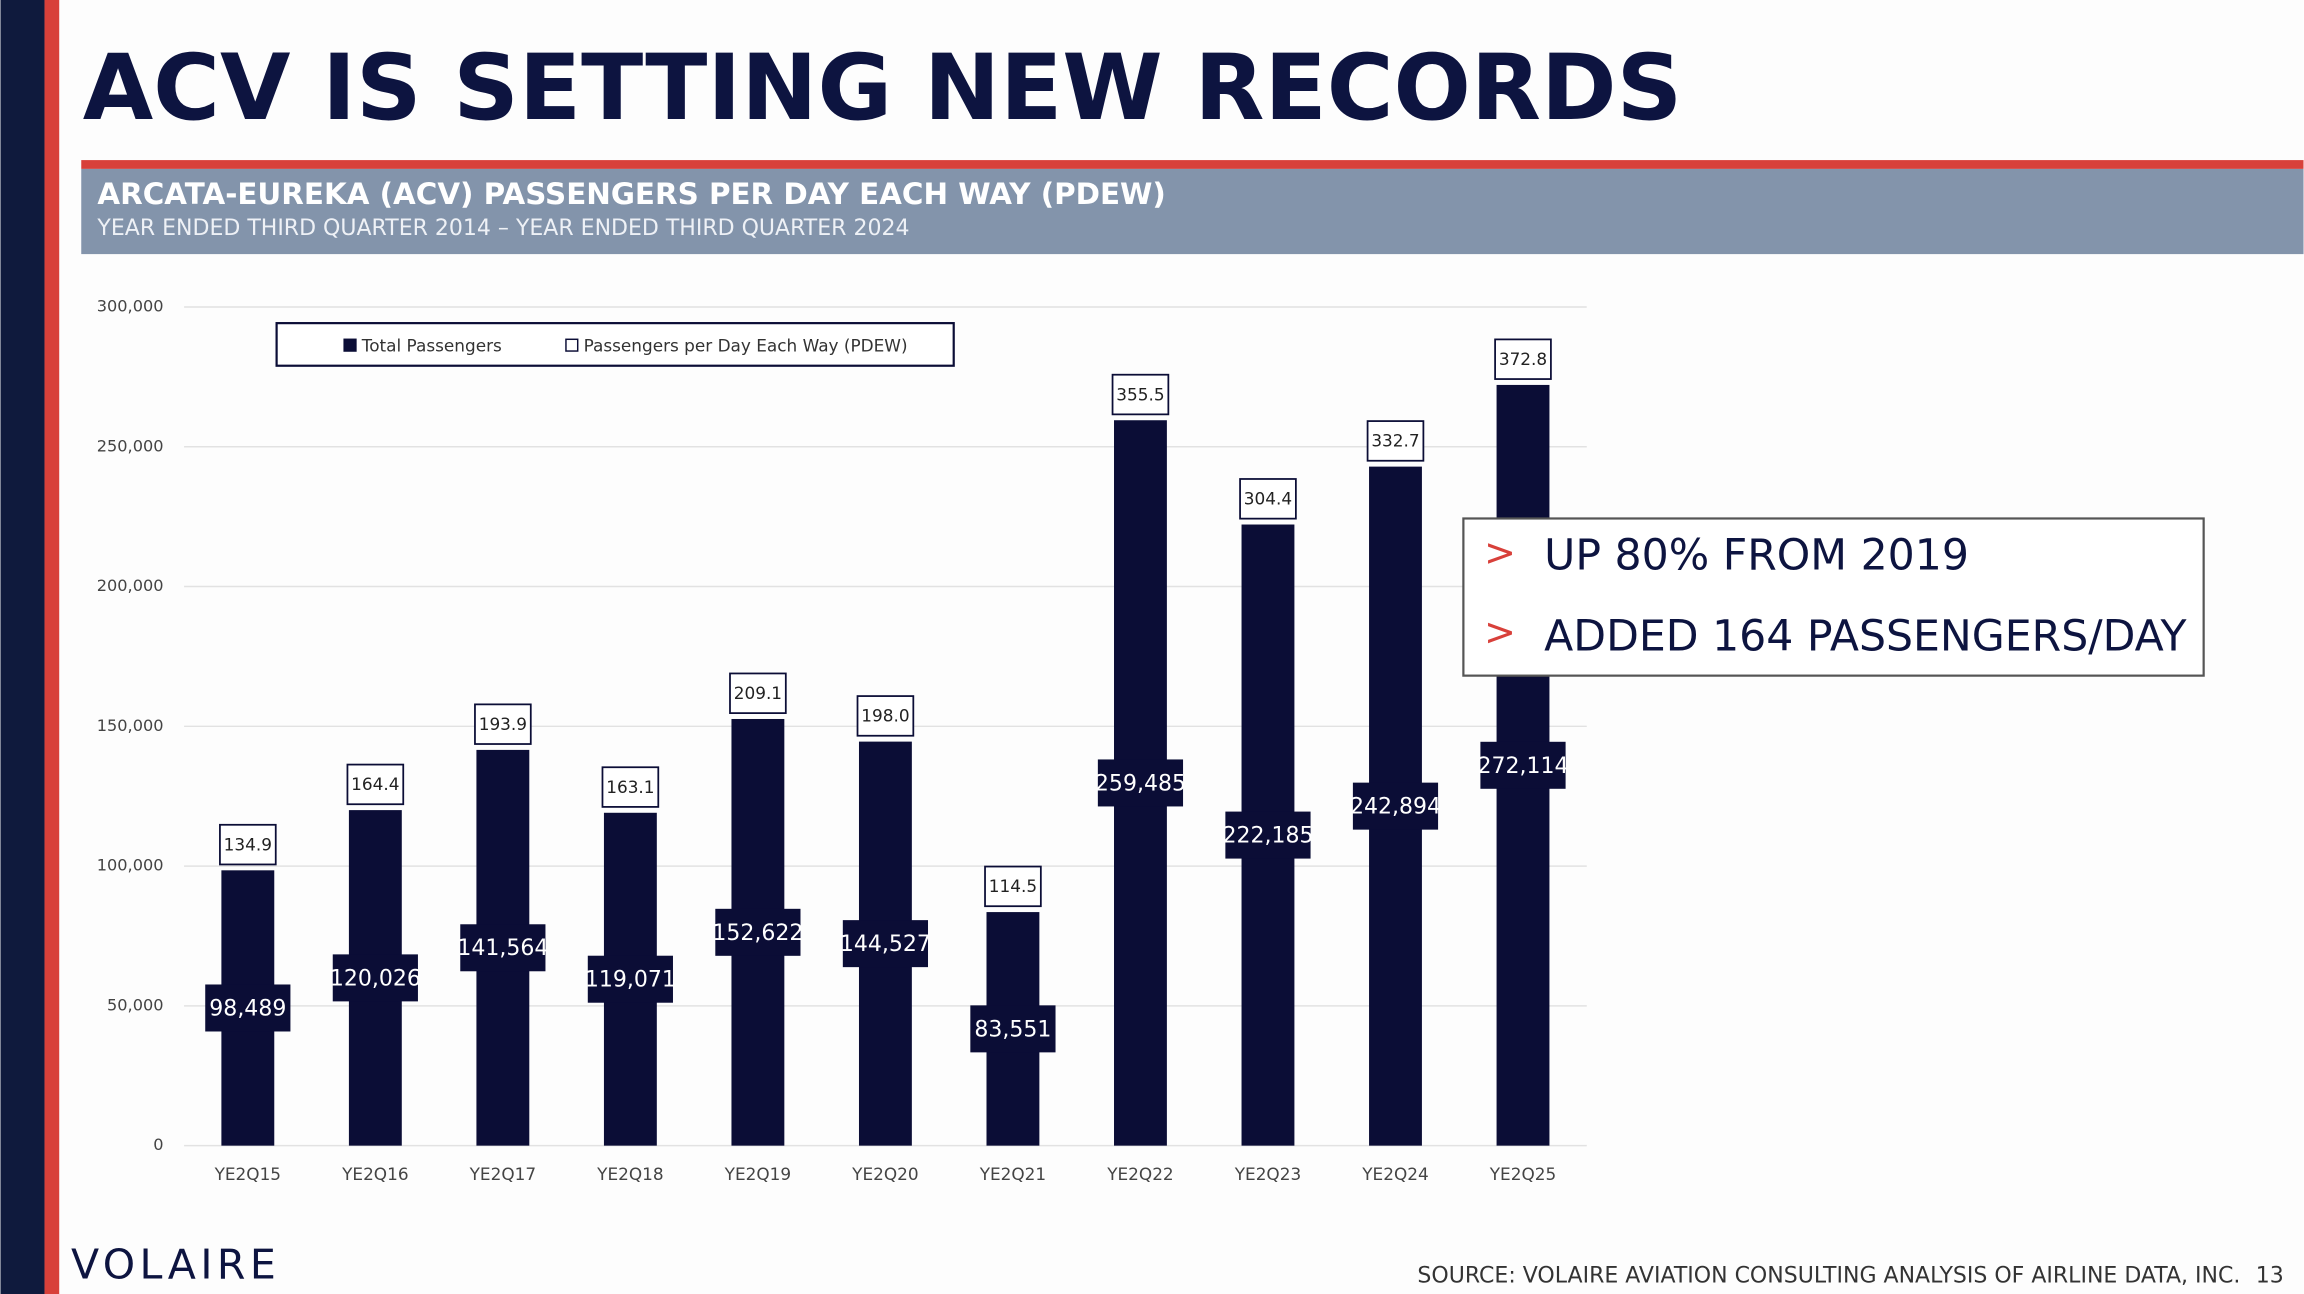 The image size is (2304, 1294). I want to click on legend-label: Total Passengers, so click(431, 346).